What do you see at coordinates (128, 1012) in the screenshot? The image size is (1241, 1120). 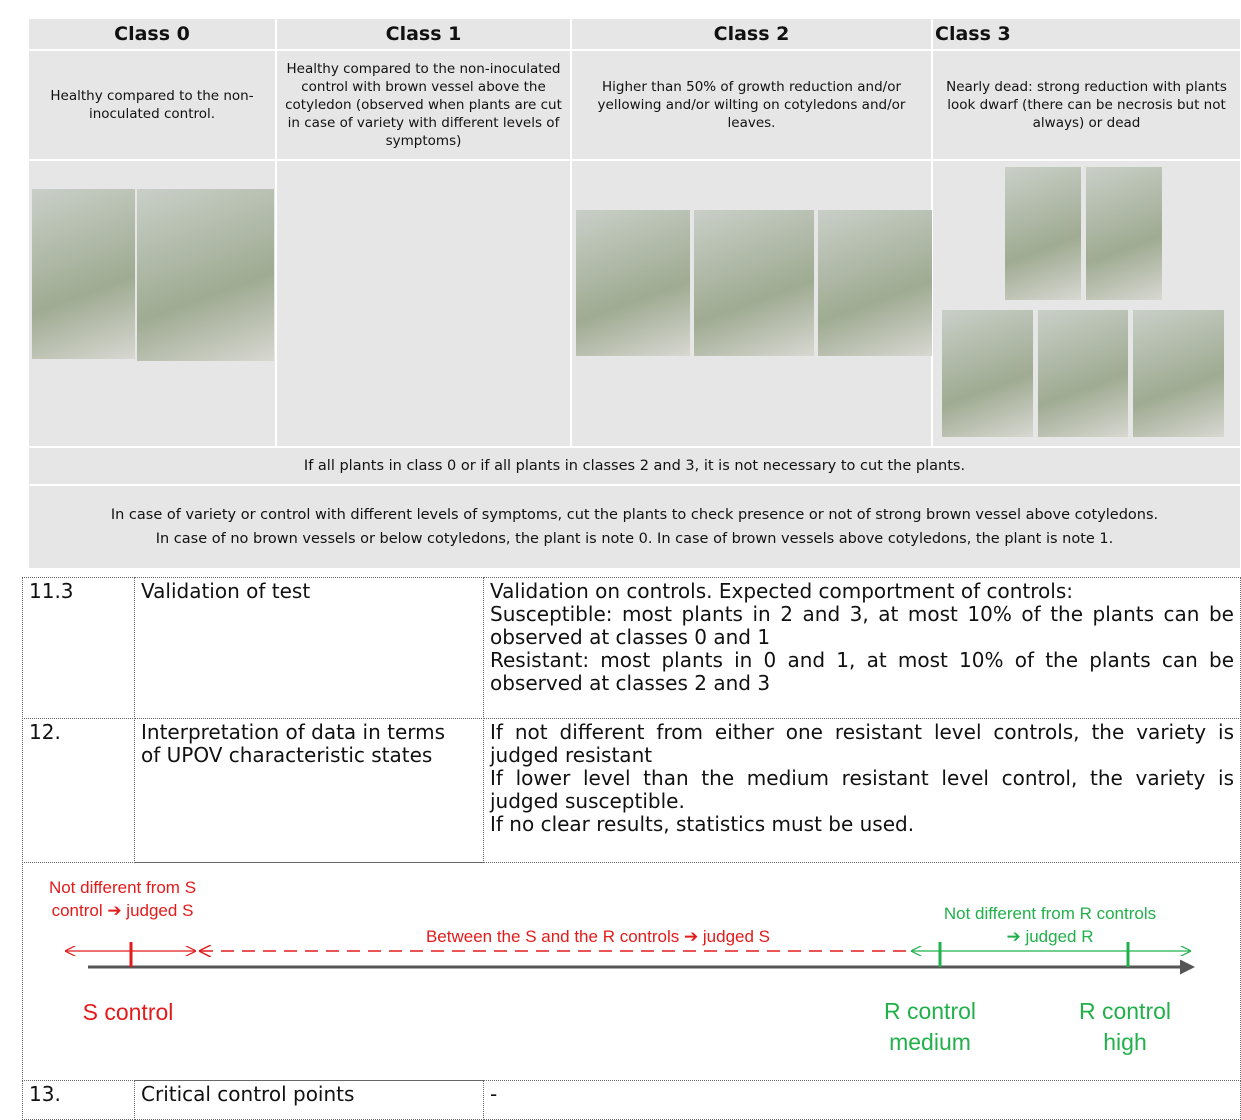 I see `s-control-label: S control` at bounding box center [128, 1012].